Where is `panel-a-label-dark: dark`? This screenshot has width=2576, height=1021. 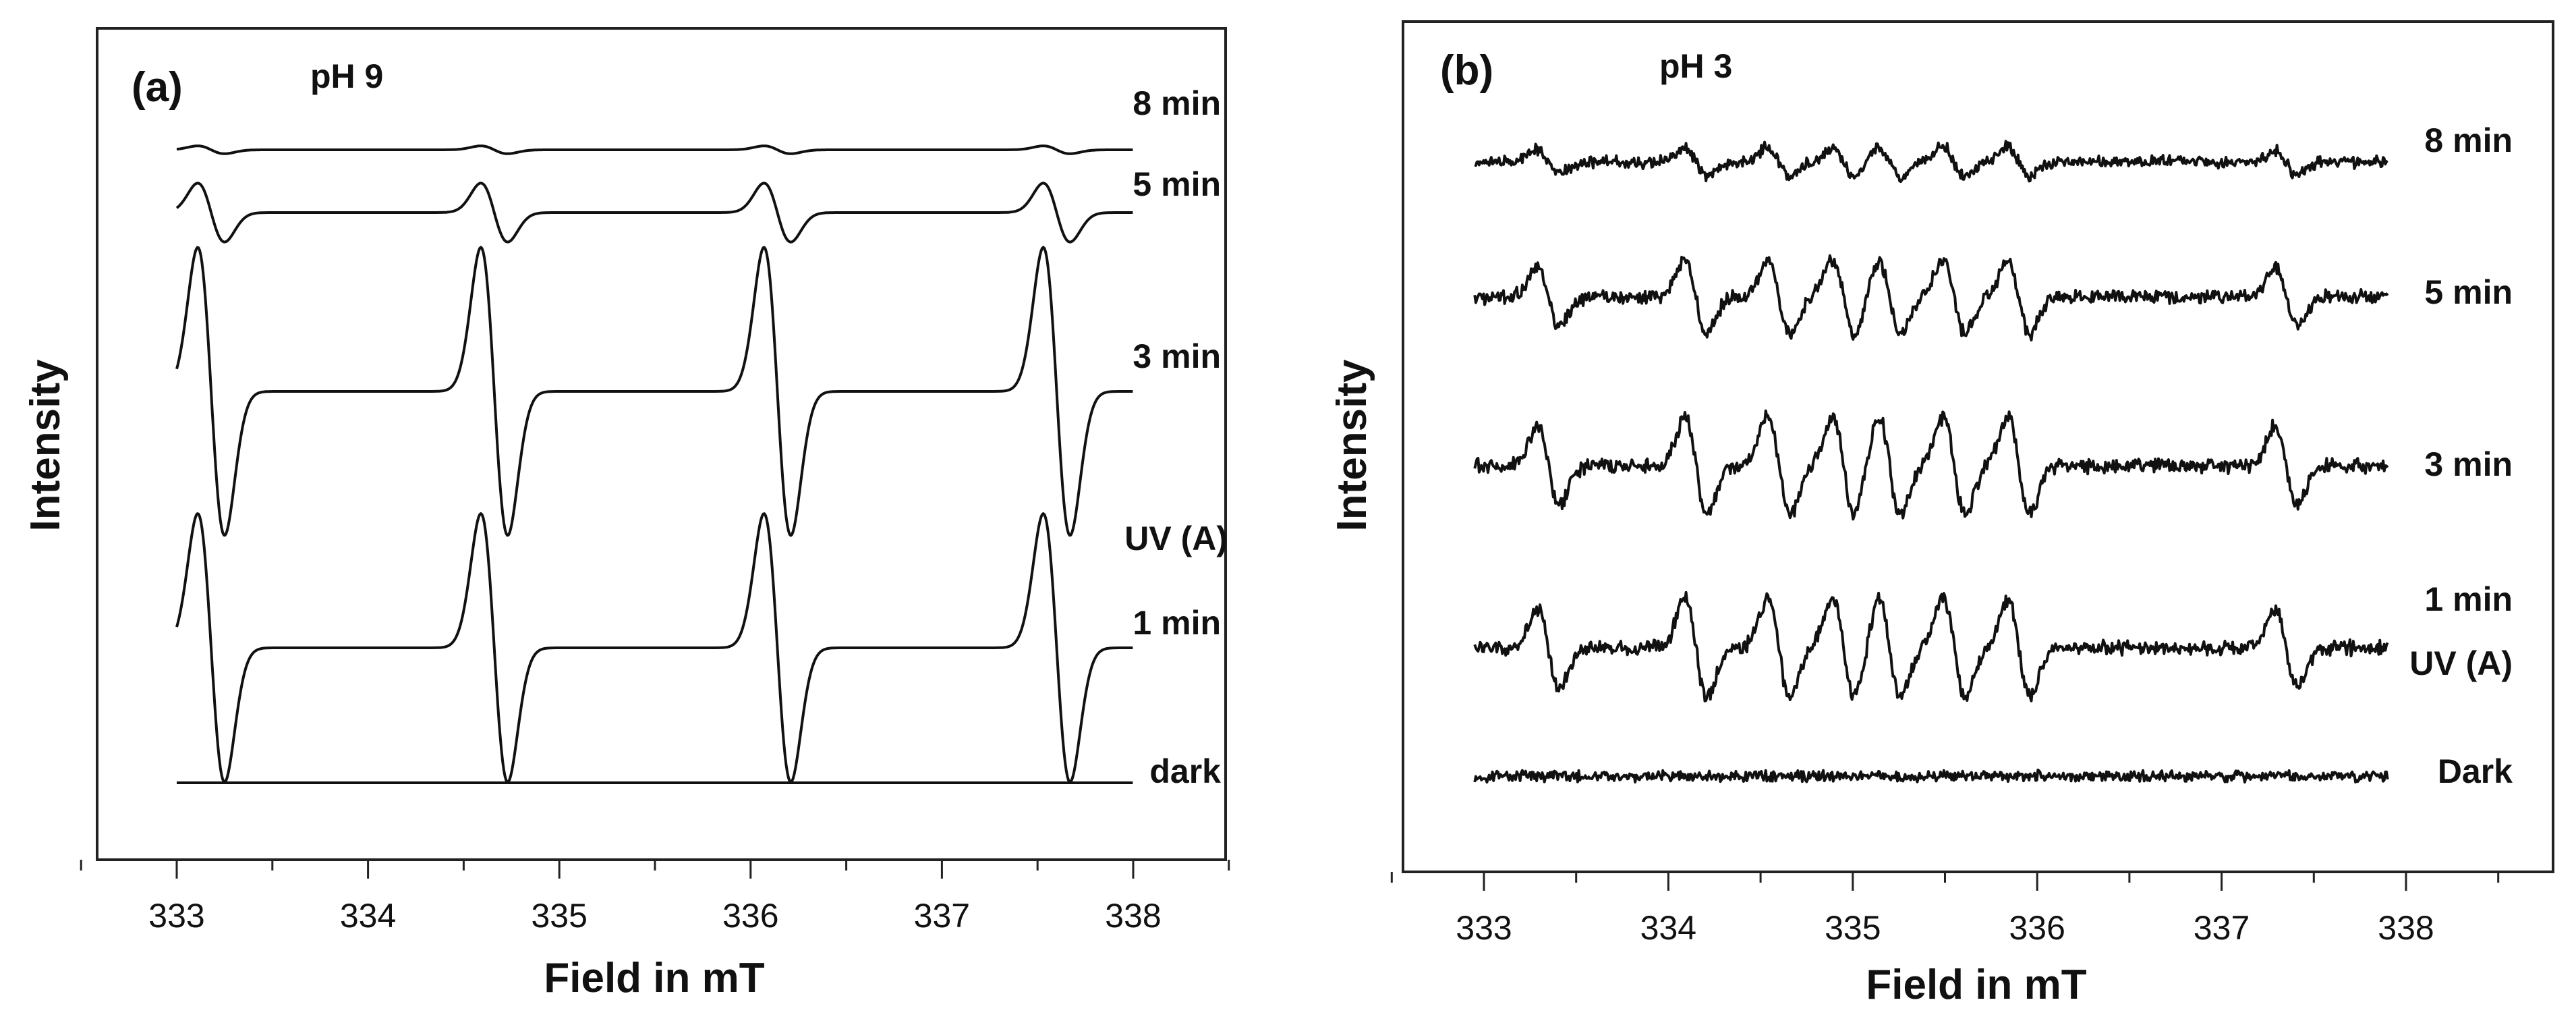 panel-a-label-dark: dark is located at coordinates (1185, 771).